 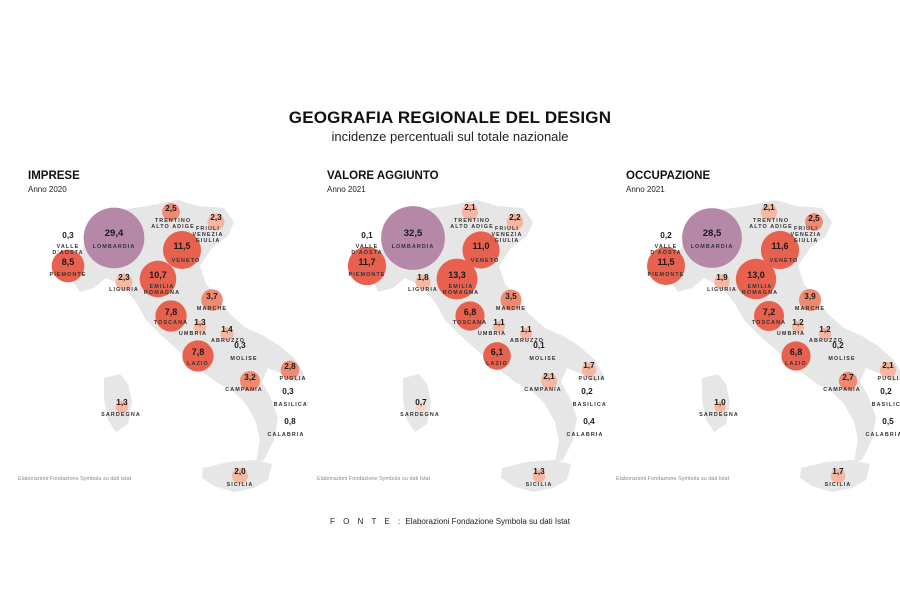 What do you see at coordinates (760, 293) in the screenshot?
I see `region-label-line: ROMAGNA` at bounding box center [760, 293].